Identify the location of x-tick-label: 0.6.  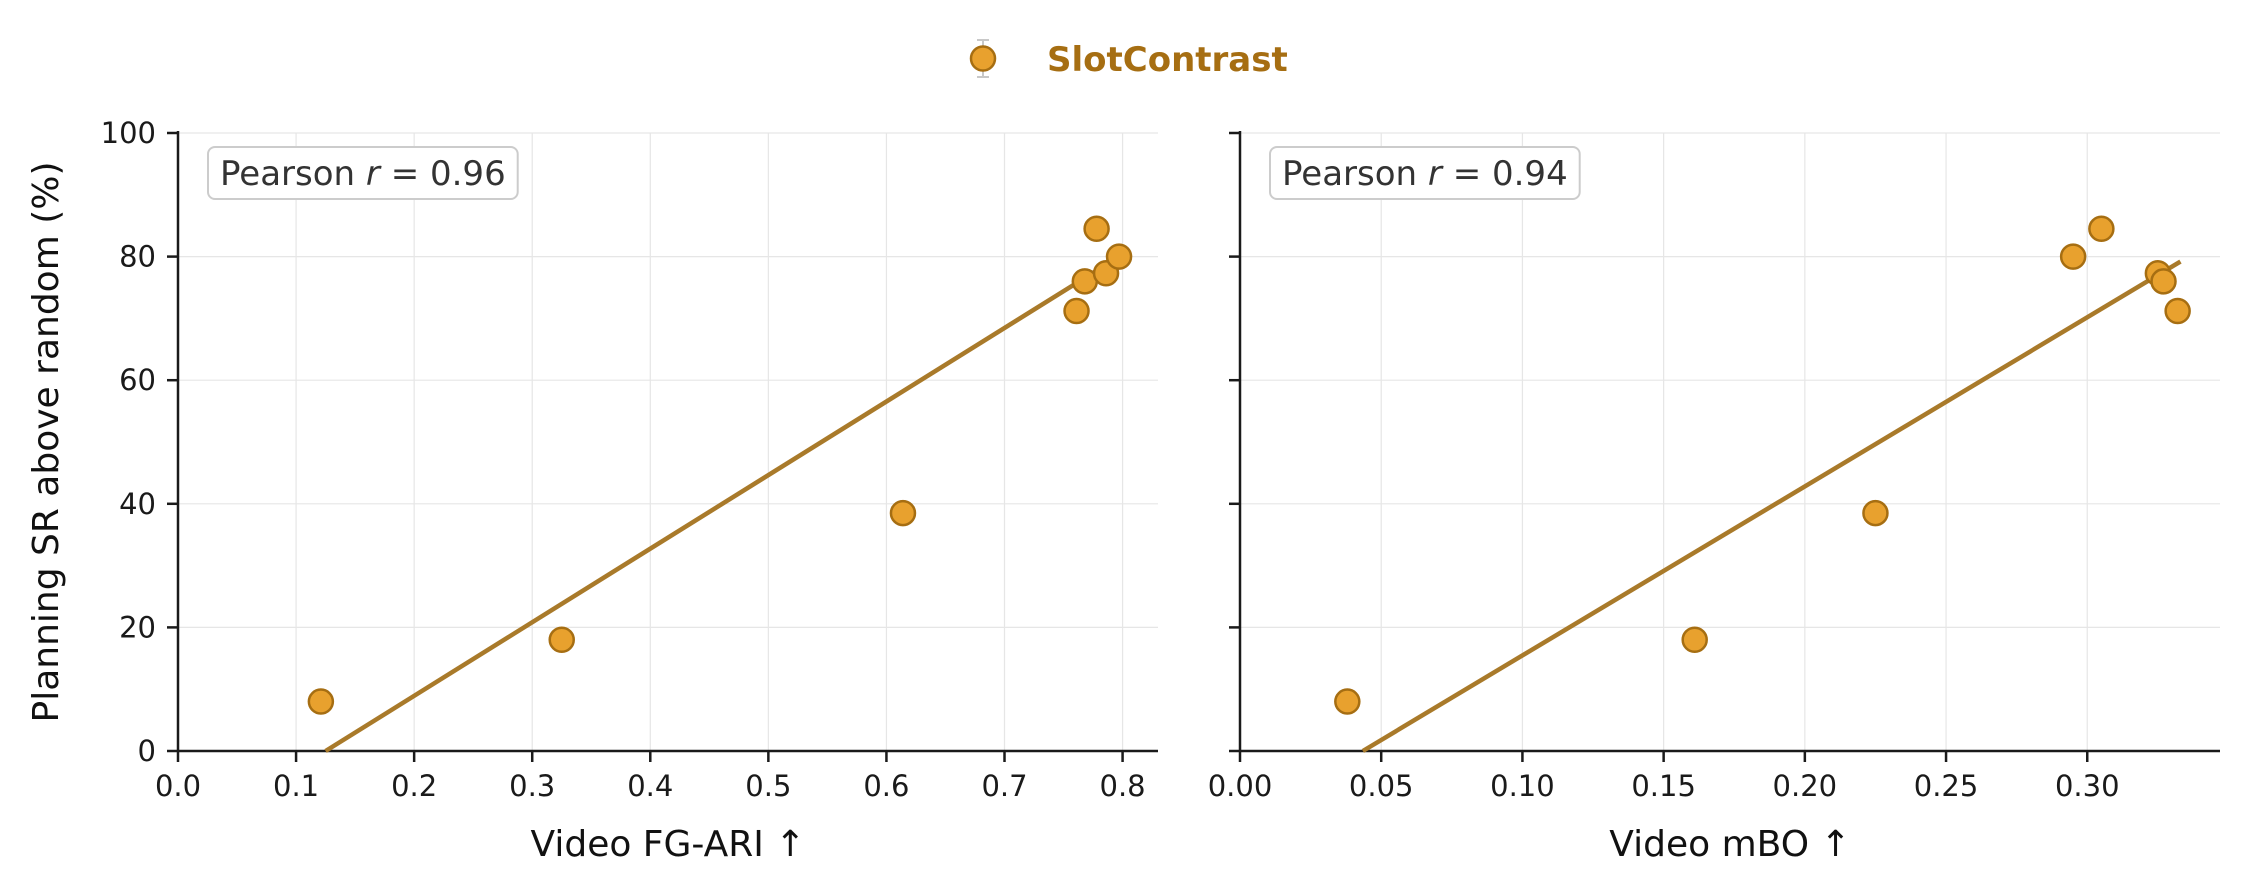
(886, 786).